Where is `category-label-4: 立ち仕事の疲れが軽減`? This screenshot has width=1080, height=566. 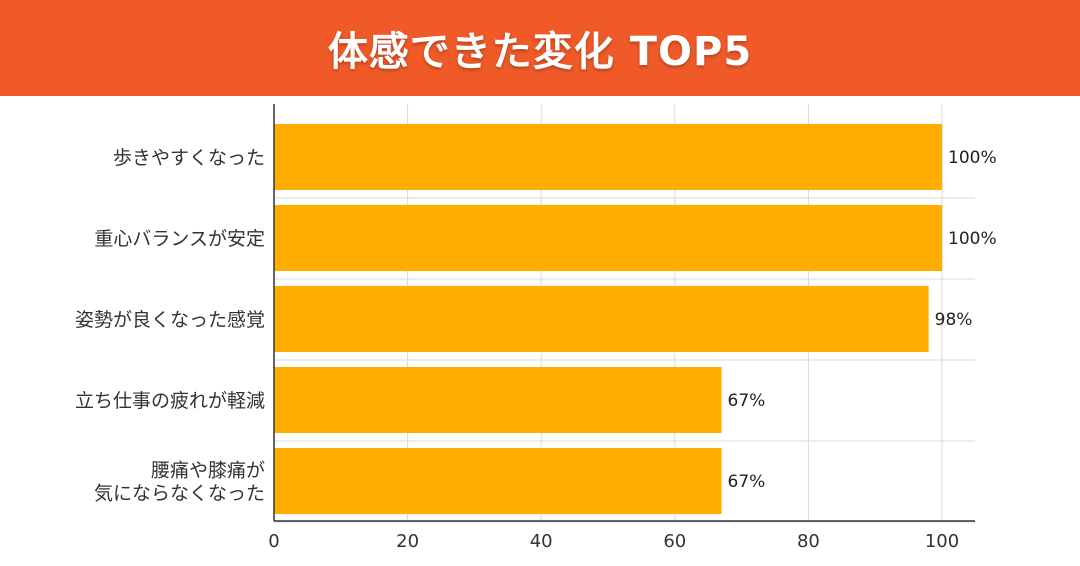 category-label-4: 立ち仕事の疲れが軽減 is located at coordinates (170, 401).